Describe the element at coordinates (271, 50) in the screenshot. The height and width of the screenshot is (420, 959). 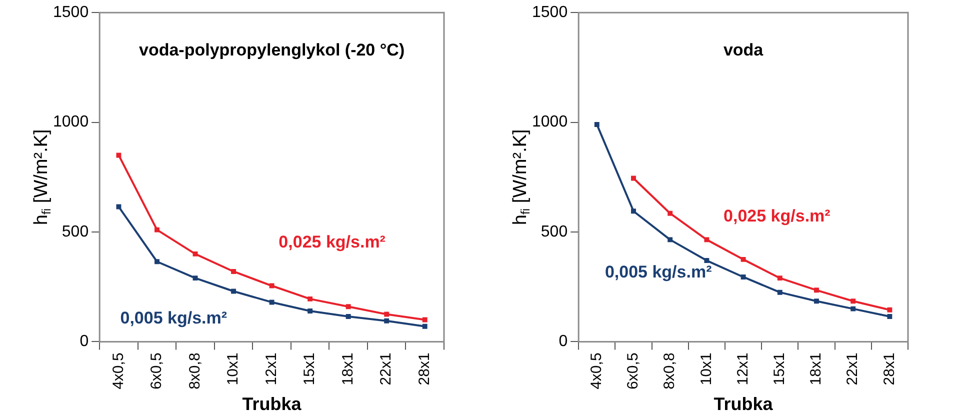
I see `text: voda-polypropylenglykol (-20 °C)` at that location.